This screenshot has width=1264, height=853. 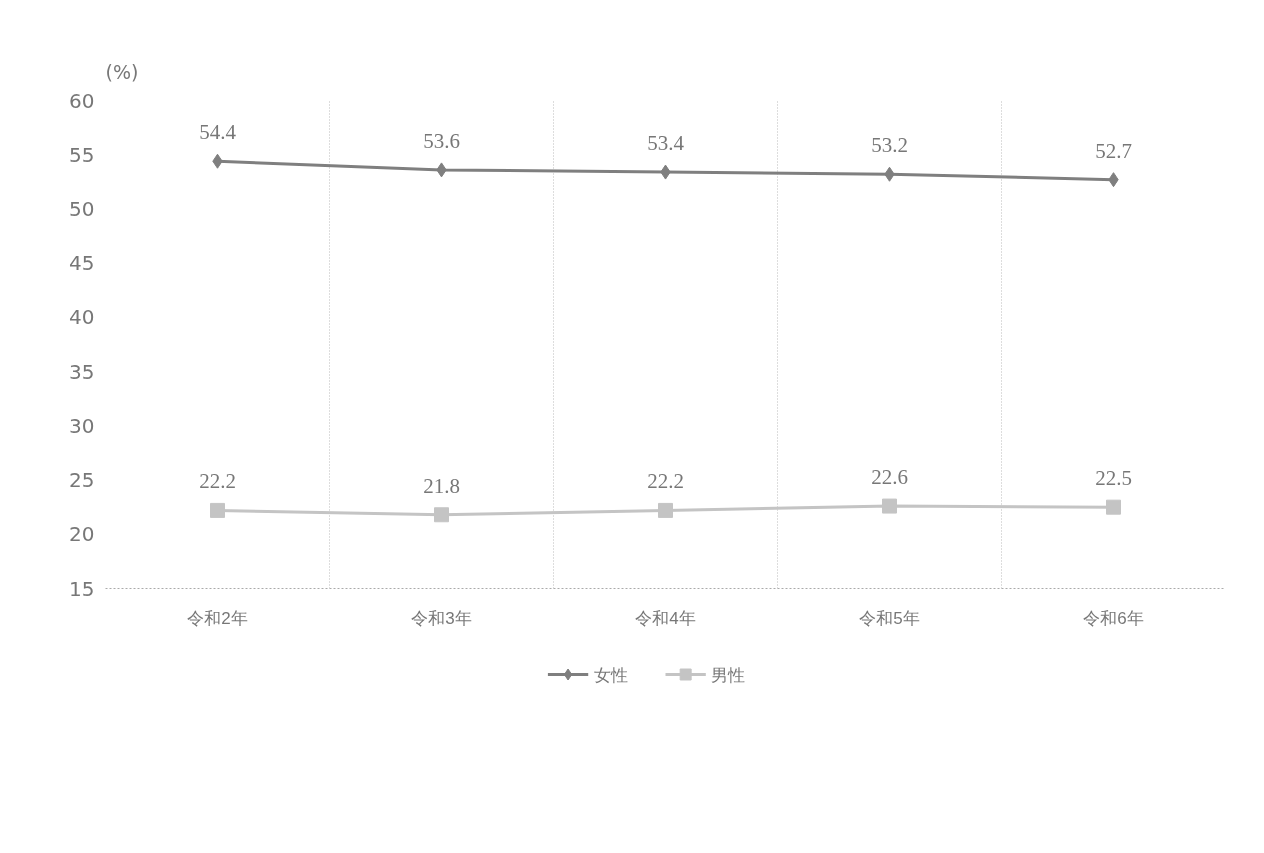 I want to click on x-tick-label: 令和5年, so click(x=889, y=618).